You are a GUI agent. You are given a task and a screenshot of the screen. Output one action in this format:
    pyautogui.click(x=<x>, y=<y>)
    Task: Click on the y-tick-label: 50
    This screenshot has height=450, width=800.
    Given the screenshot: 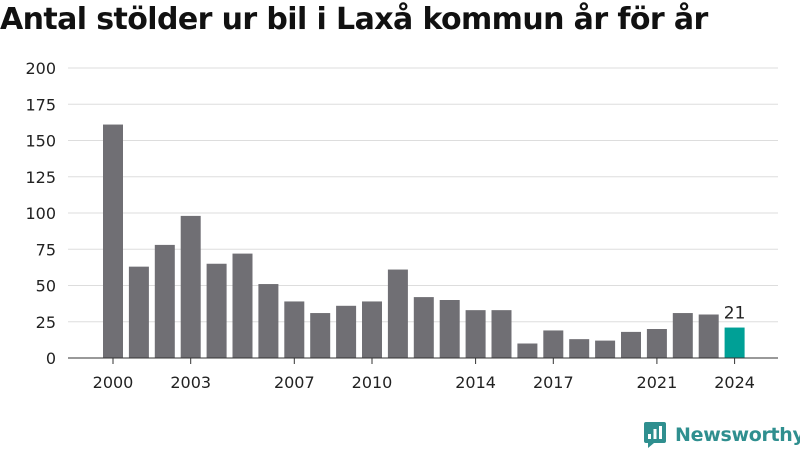 What is the action you would take?
    pyautogui.click(x=46, y=286)
    